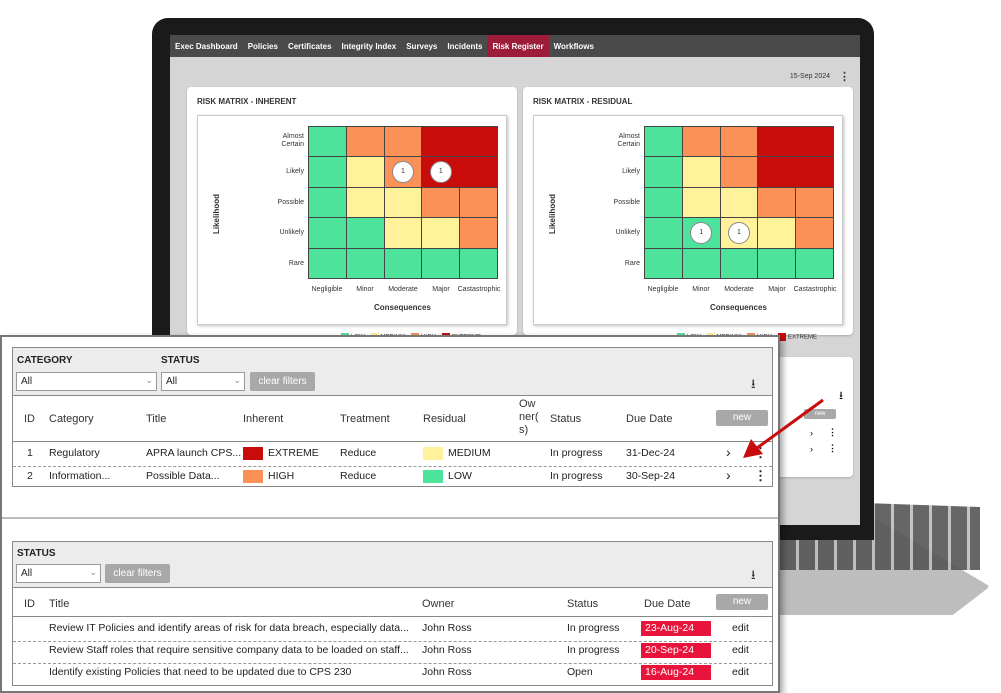  What do you see at coordinates (45, 360) in the screenshot?
I see `category-filter-label: CATEGORY` at bounding box center [45, 360].